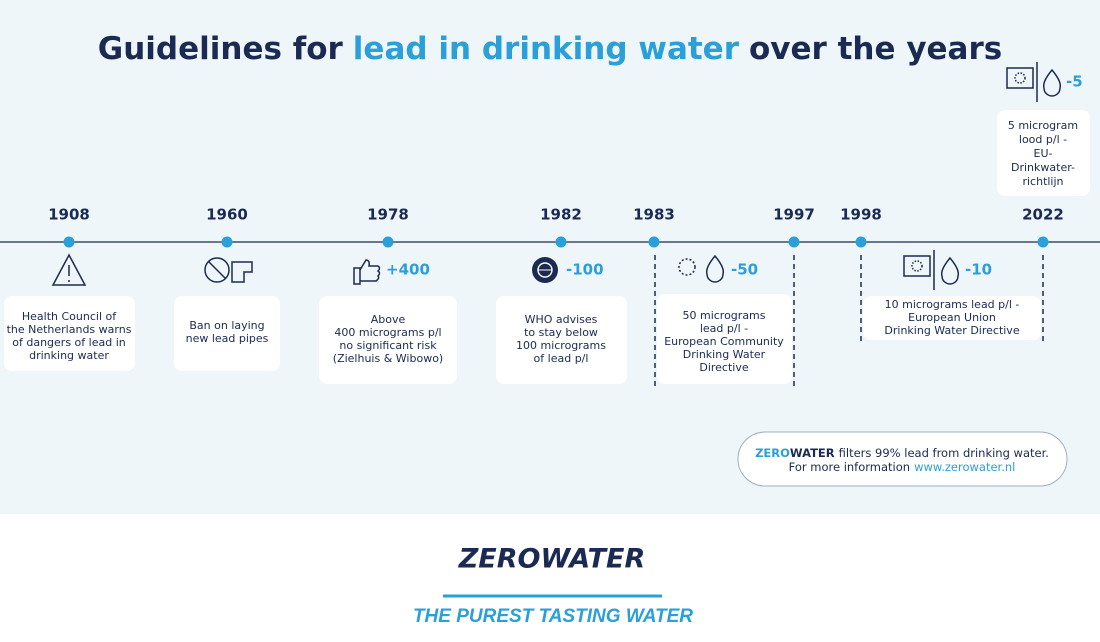  I want to click on event-text: Directive, so click(724, 367).